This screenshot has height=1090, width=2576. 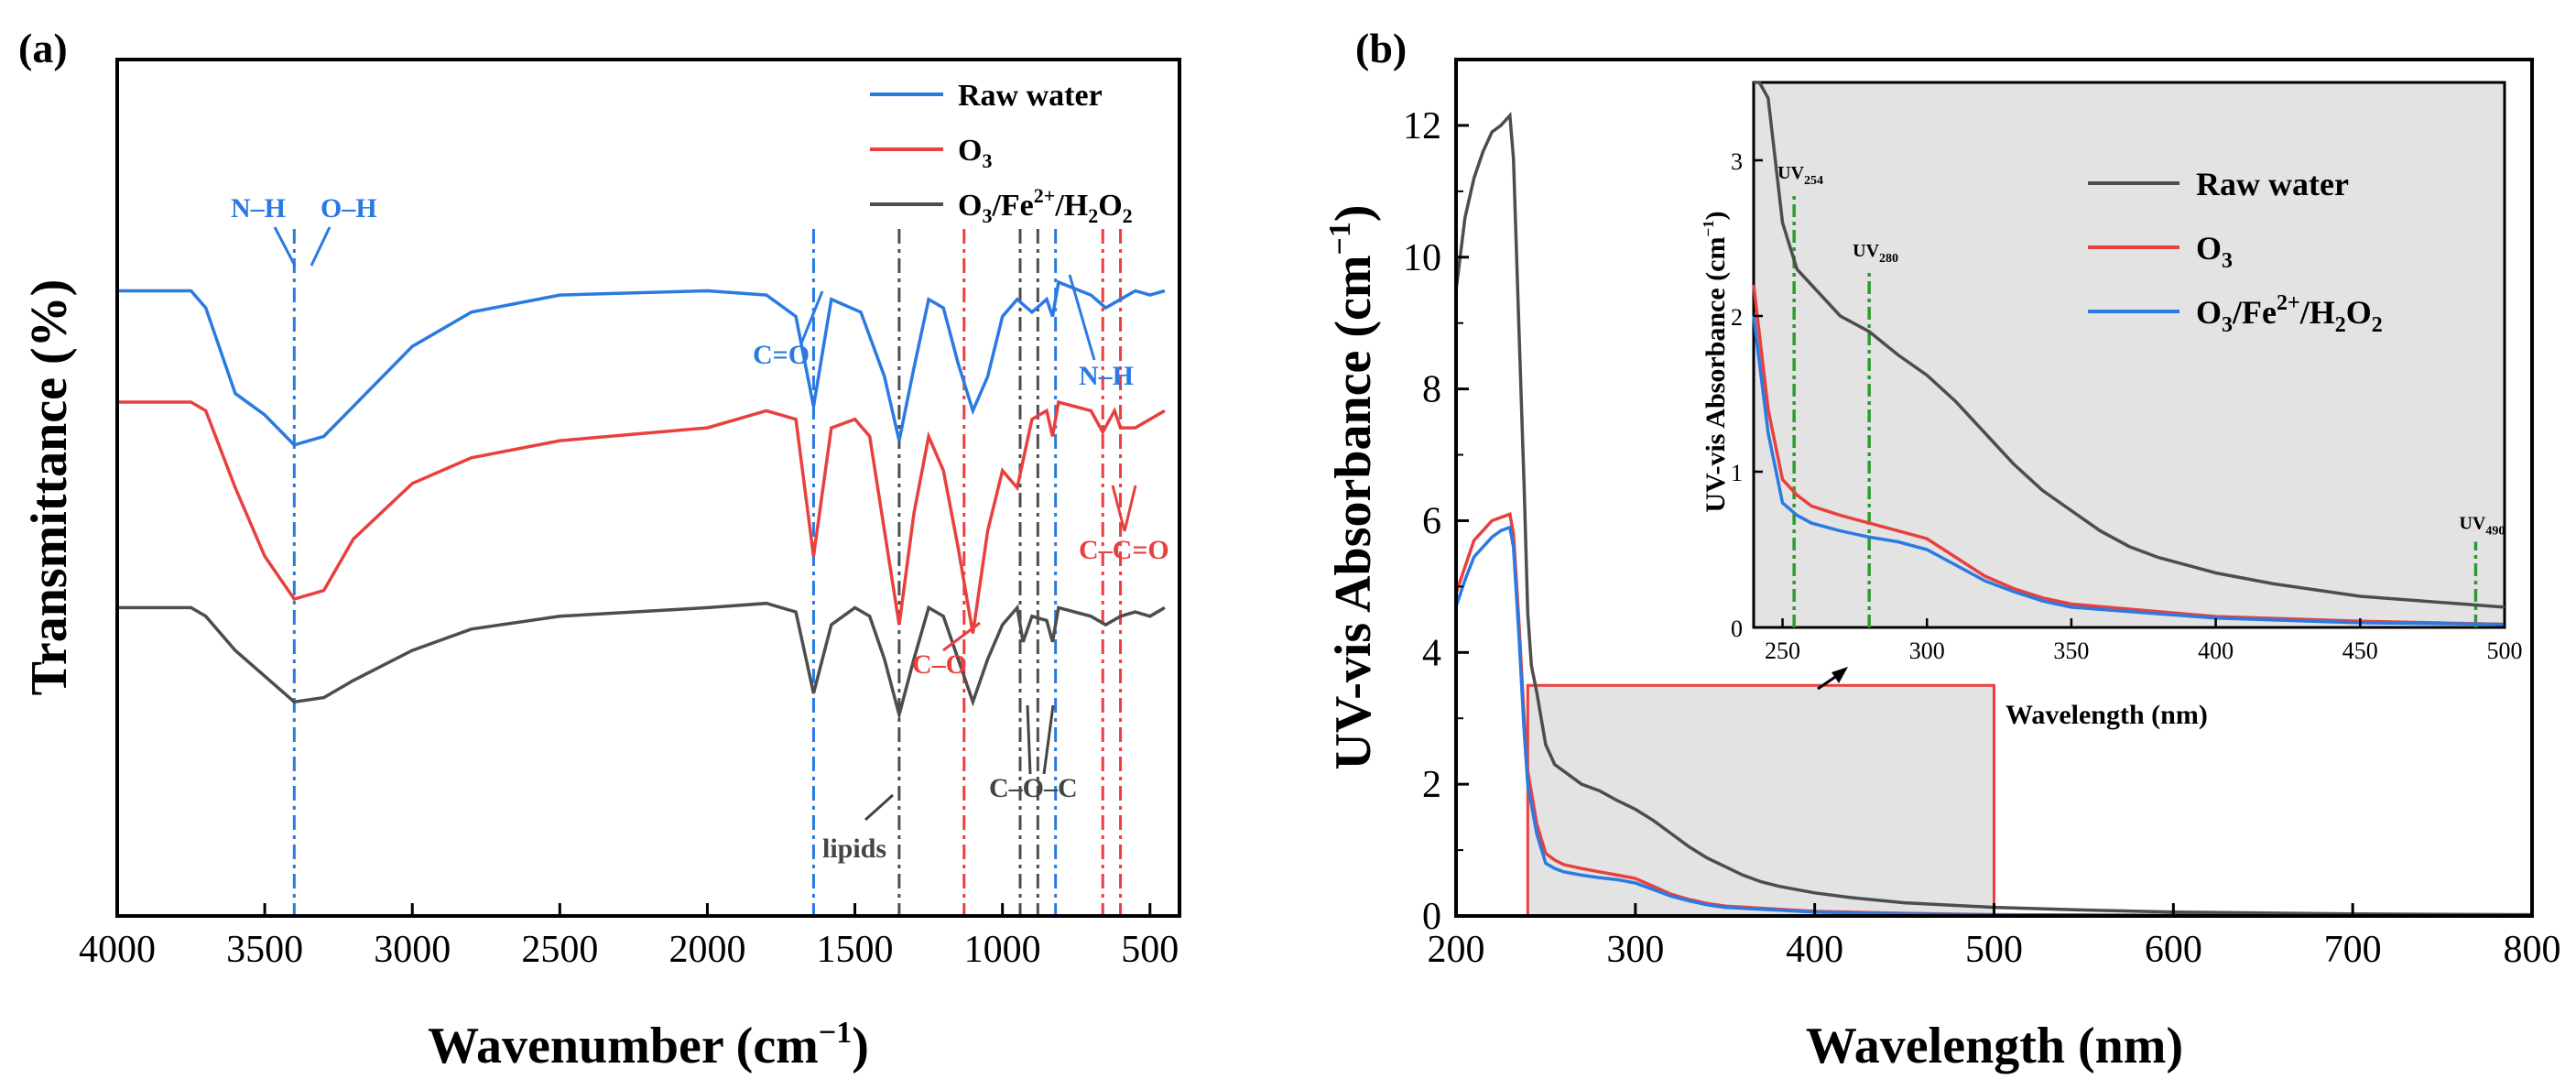 What do you see at coordinates (1866, 251) in the screenshot?
I see `uv-marker-text-280: UV` at bounding box center [1866, 251].